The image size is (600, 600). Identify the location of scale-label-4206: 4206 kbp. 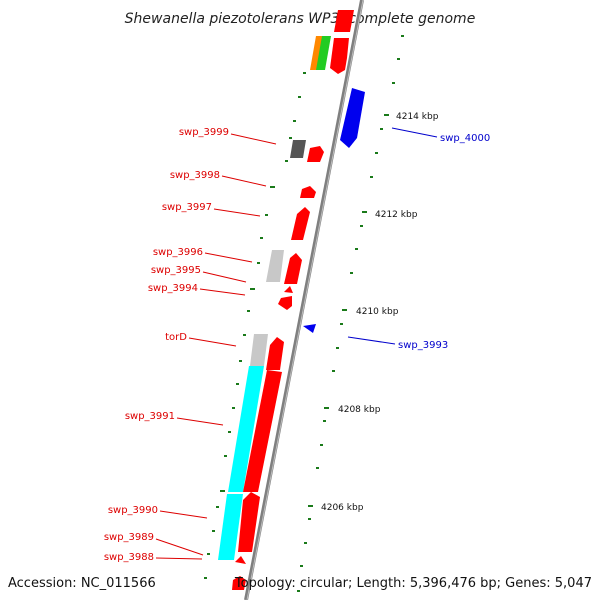
(342, 508).